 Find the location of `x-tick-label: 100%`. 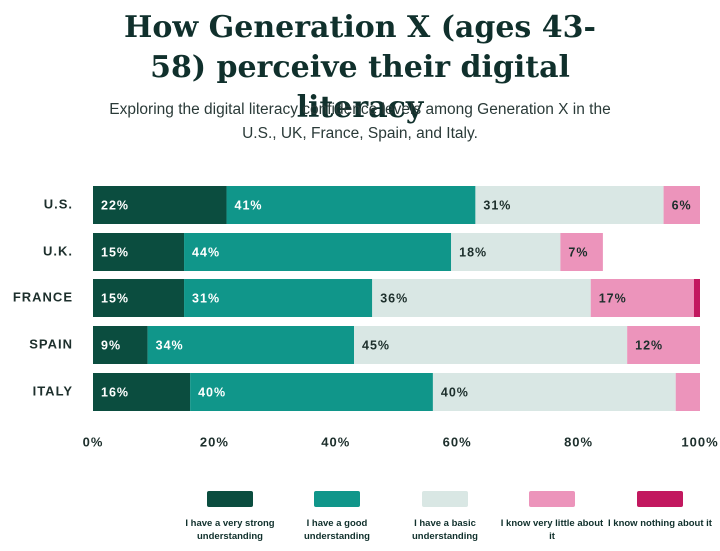

x-tick-label: 100% is located at coordinates (699, 441).